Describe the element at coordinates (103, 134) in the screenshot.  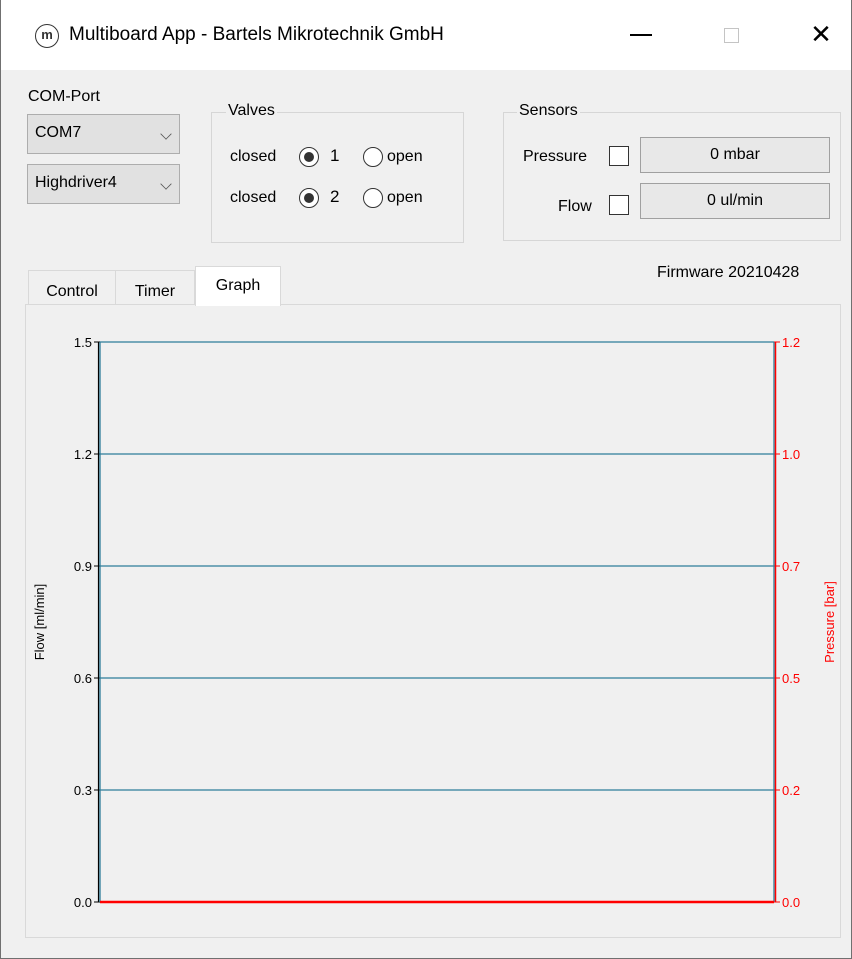
I see `com-port-select: COM7` at that location.